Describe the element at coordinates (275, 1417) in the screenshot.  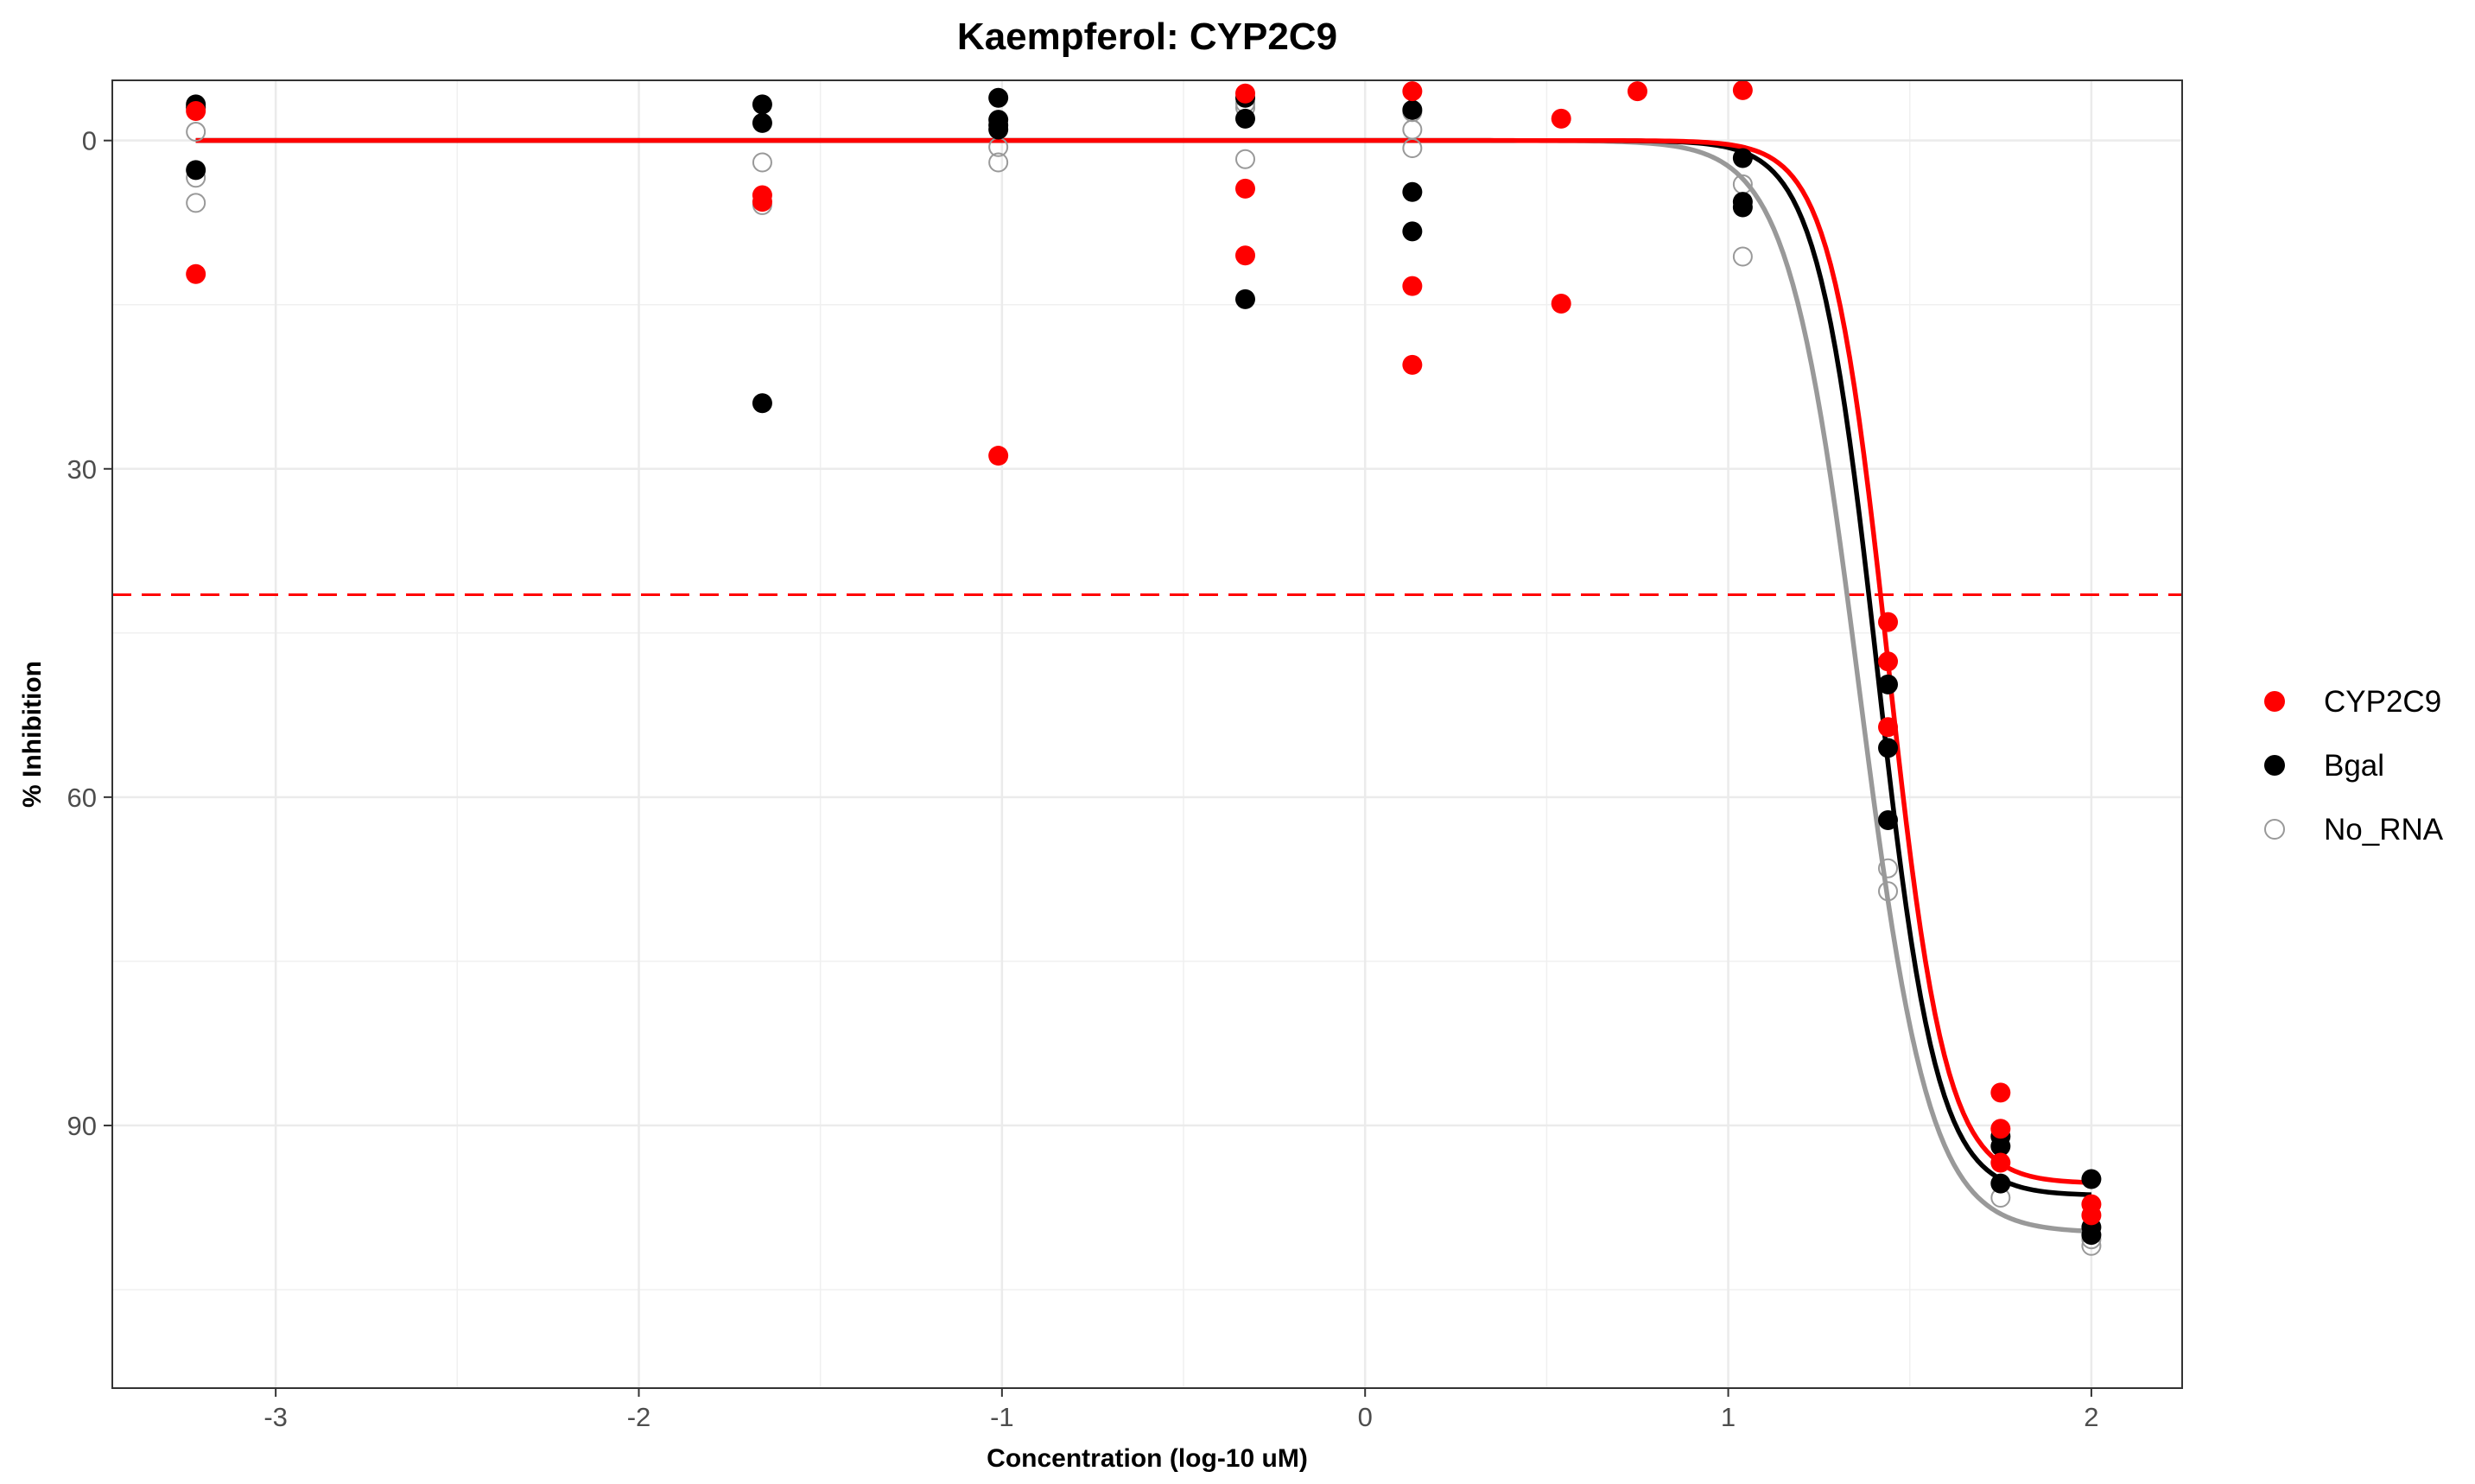
I see `x-tick-label: -3` at that location.